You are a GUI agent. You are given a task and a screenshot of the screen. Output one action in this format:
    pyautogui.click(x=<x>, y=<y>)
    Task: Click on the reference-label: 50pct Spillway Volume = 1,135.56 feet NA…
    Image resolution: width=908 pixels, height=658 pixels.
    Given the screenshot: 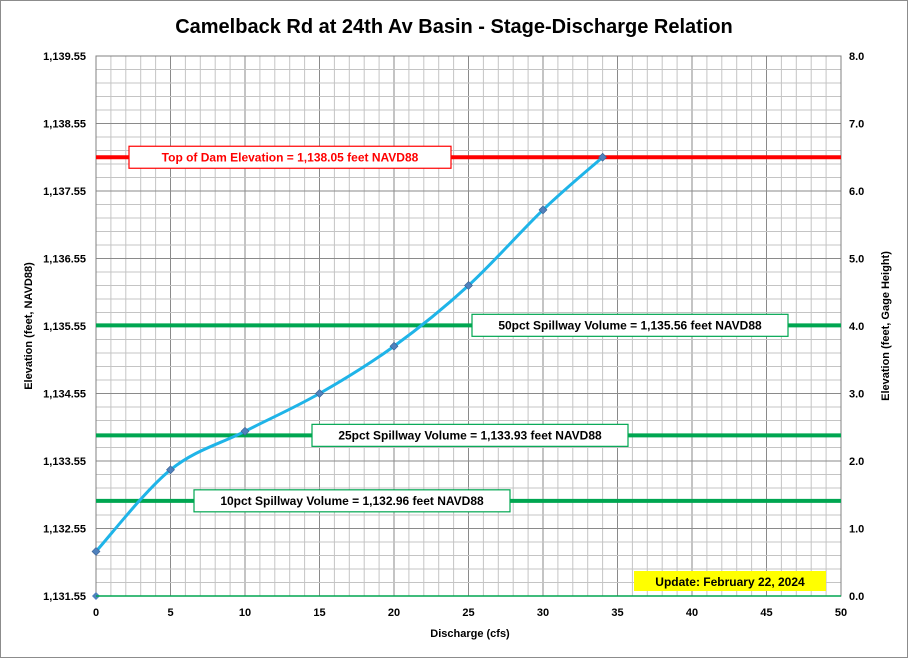 What is the action you would take?
    pyautogui.click(x=630, y=325)
    